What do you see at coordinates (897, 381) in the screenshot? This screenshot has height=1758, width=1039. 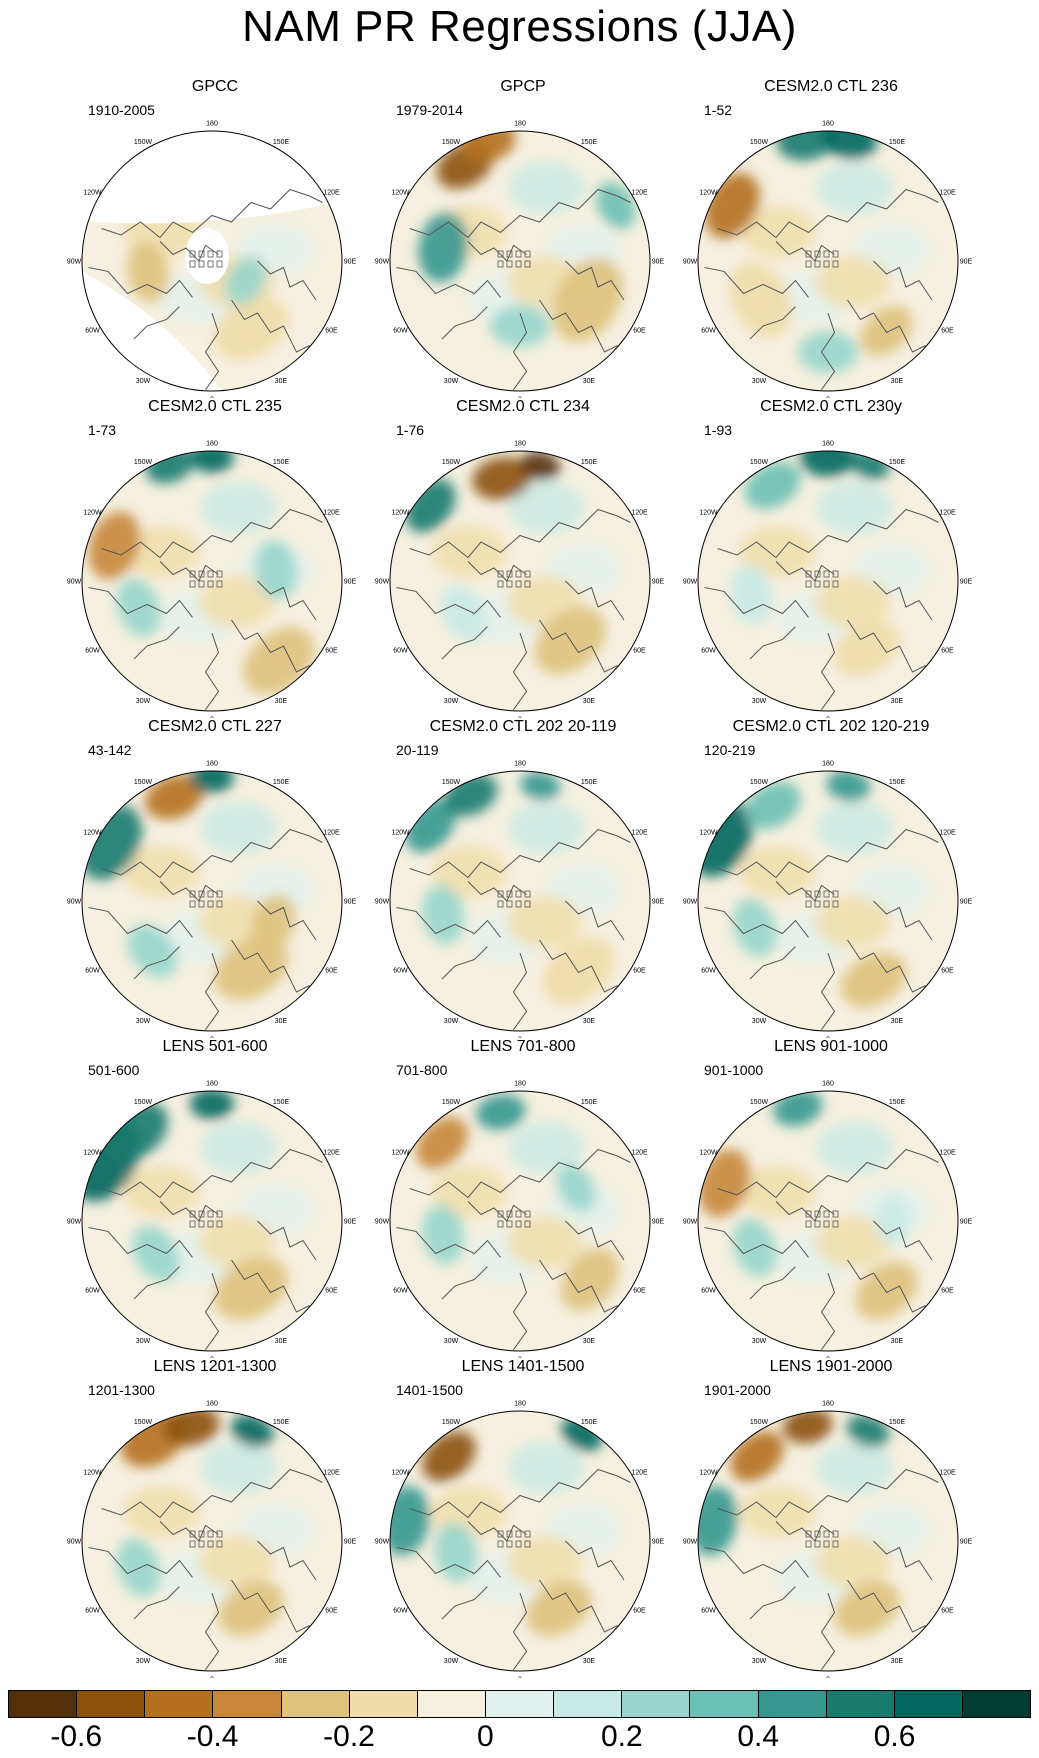 I see `longitude-label: 30E` at bounding box center [897, 381].